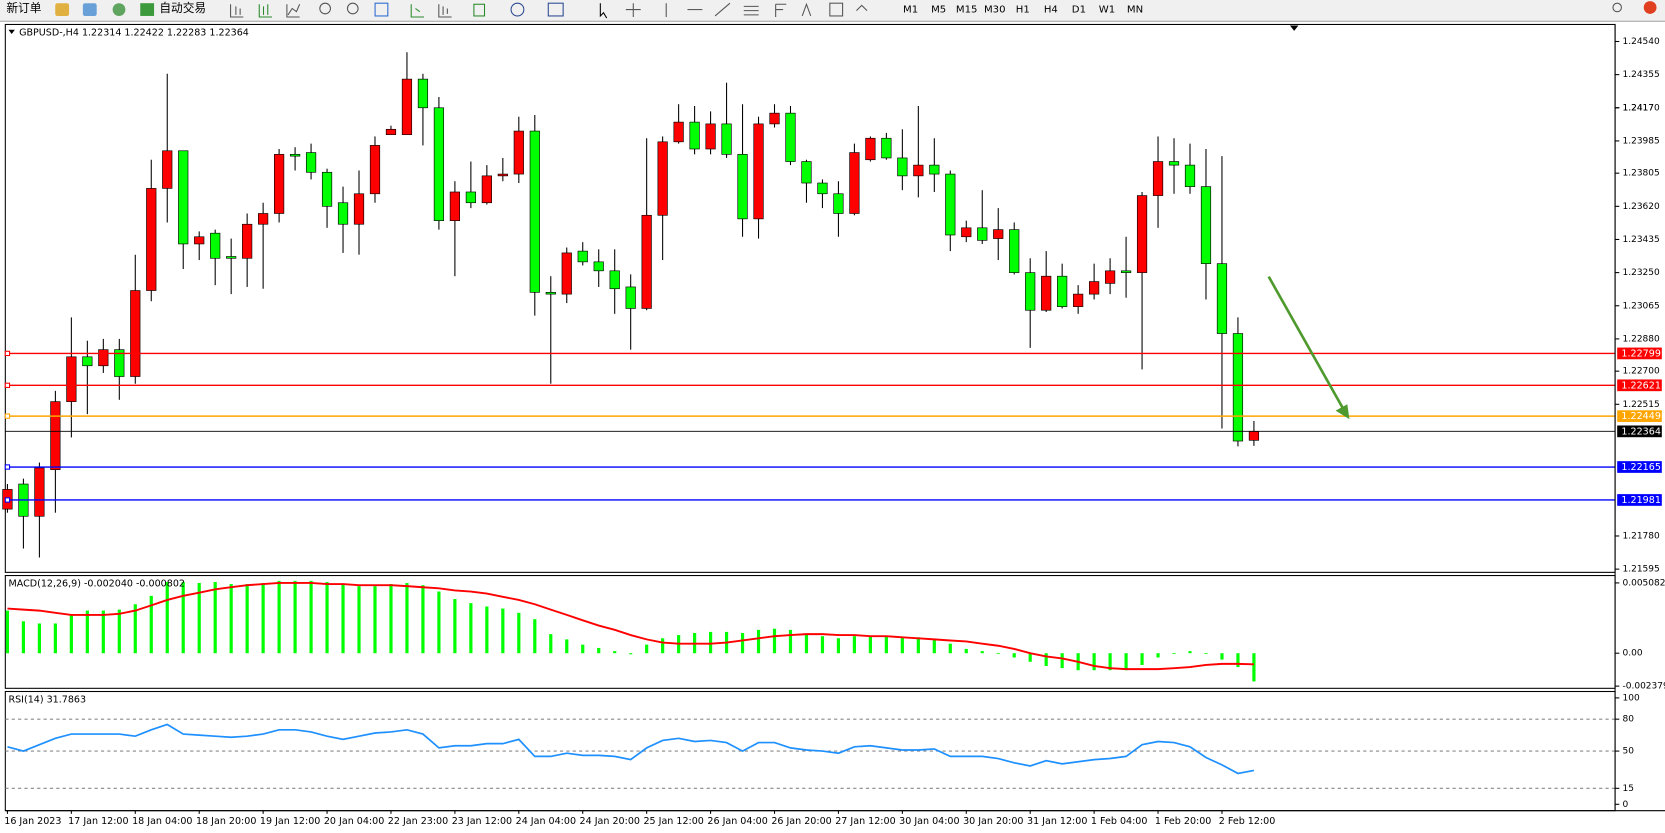 Image resolution: width=1665 pixels, height=833 pixels. What do you see at coordinates (995, 10) in the screenshot?
I see `timeframe-button: M30` at bounding box center [995, 10].